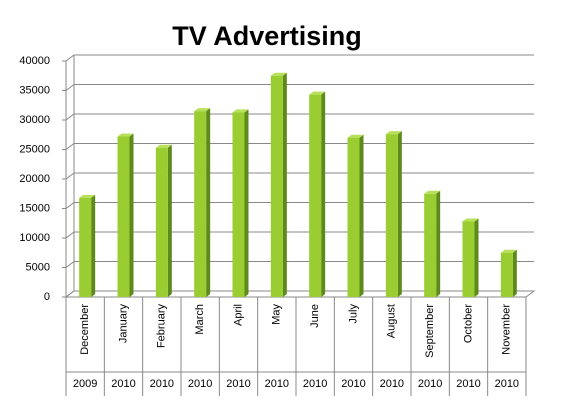 The height and width of the screenshot is (401, 577). I want to click on x-tick-label: February, so click(162, 326).